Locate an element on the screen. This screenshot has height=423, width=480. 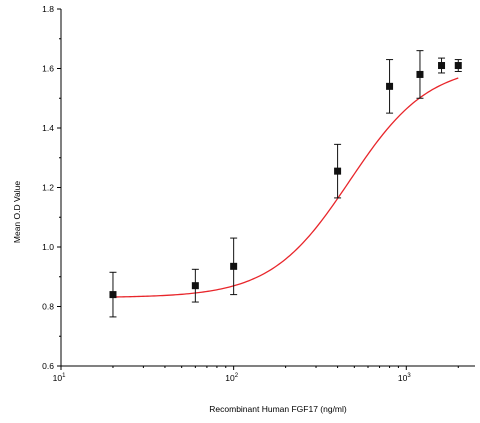
y-tick-label: 1.8 is located at coordinates (48, 9).